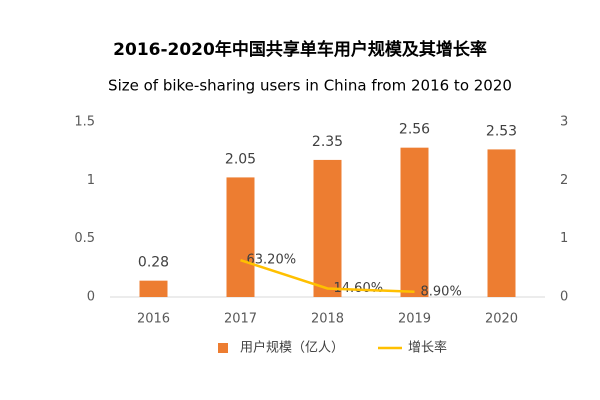 Image resolution: width=600 pixels, height=400 pixels. Describe the element at coordinates (300, 49) in the screenshot. I see `chart-title: 2016-2020年中国共享单车用户规模及其增长率` at that location.